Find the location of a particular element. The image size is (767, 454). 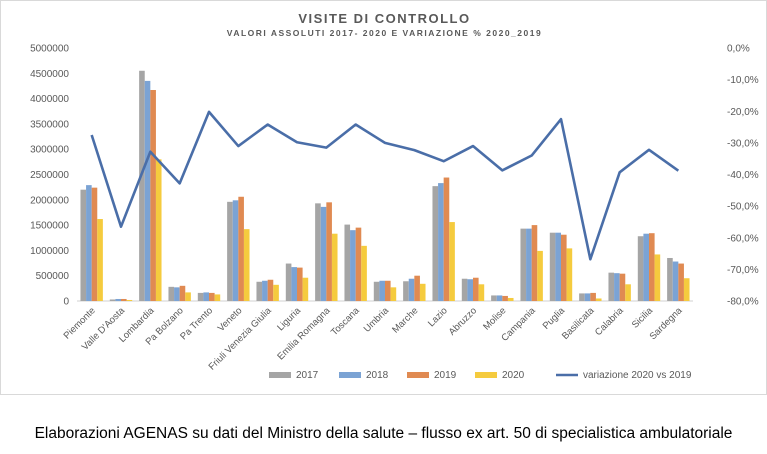

y-tick-label: 3000000 is located at coordinates (49, 150).